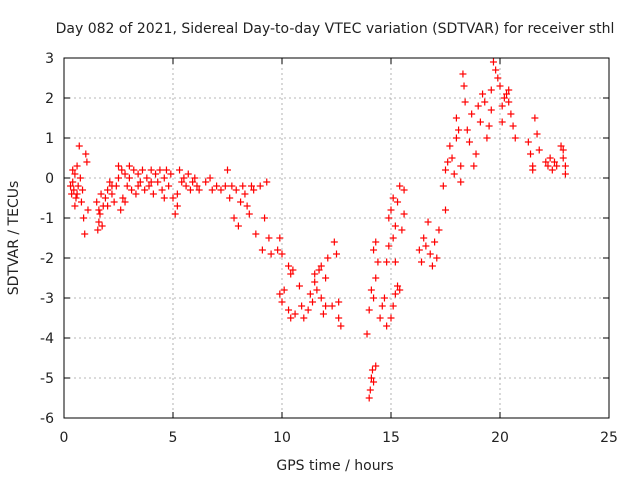 The image size is (640, 480). Describe the element at coordinates (49, 99) in the screenshot. I see `y-tick-label: 2` at that location.